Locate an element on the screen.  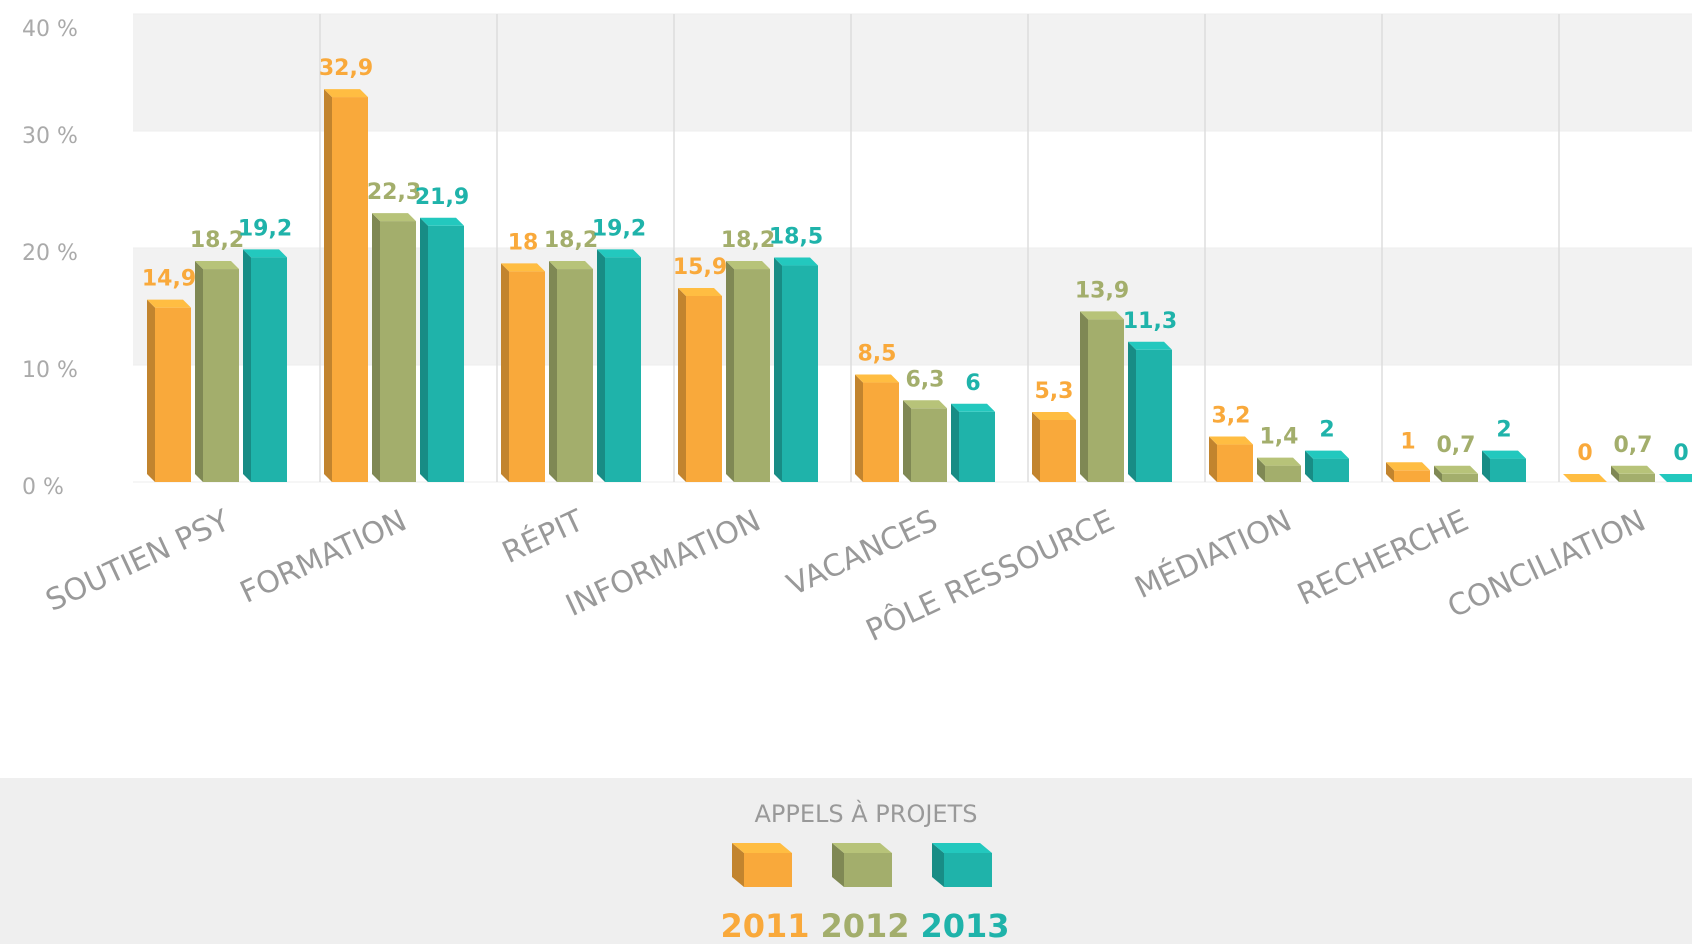
value-label: 3,2 is located at coordinates (1231, 416).